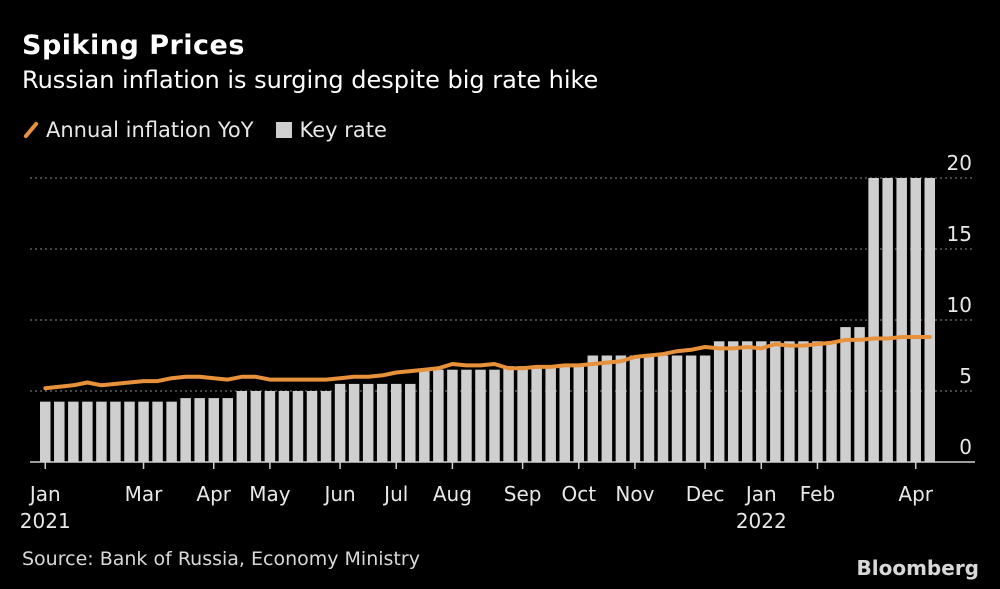 The width and height of the screenshot is (1000, 589). Describe the element at coordinates (221, 559) in the screenshot. I see `source-note: Source: Bank of Russia, Economy Ministry` at that location.